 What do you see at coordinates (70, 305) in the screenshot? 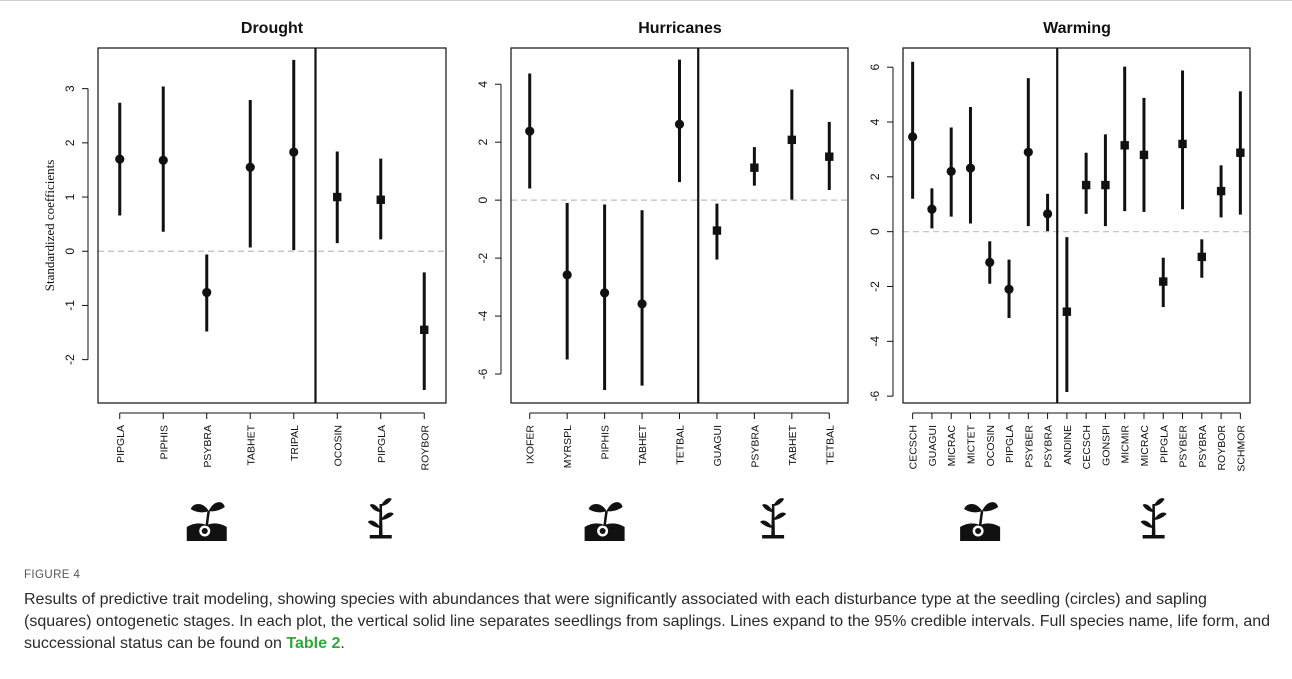
I see `y-tick-label: -1` at bounding box center [70, 305].